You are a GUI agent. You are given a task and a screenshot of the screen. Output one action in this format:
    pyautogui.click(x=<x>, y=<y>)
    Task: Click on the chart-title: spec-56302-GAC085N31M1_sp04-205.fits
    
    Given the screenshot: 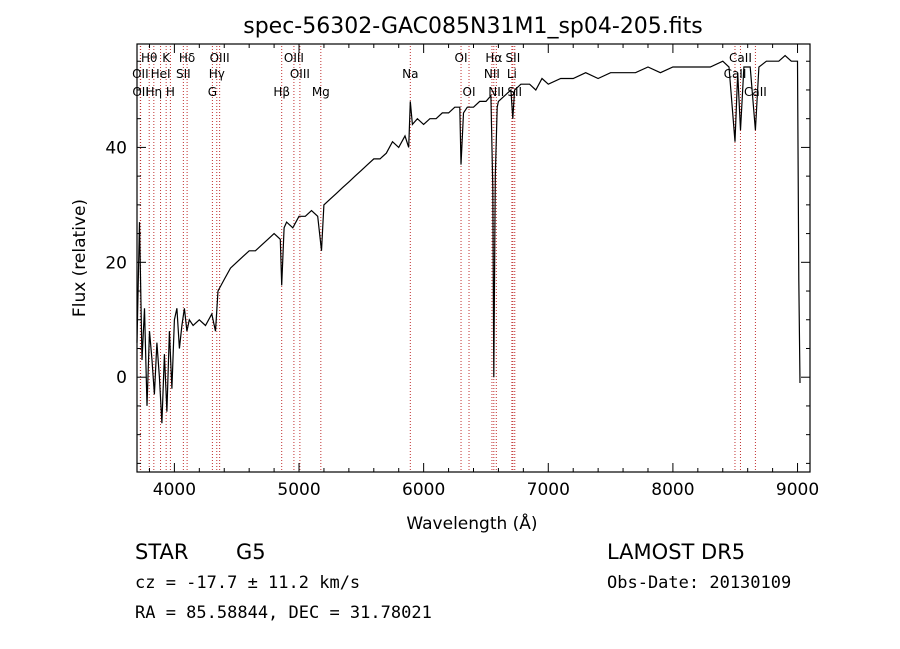 What is the action you would take?
    pyautogui.click(x=473, y=26)
    